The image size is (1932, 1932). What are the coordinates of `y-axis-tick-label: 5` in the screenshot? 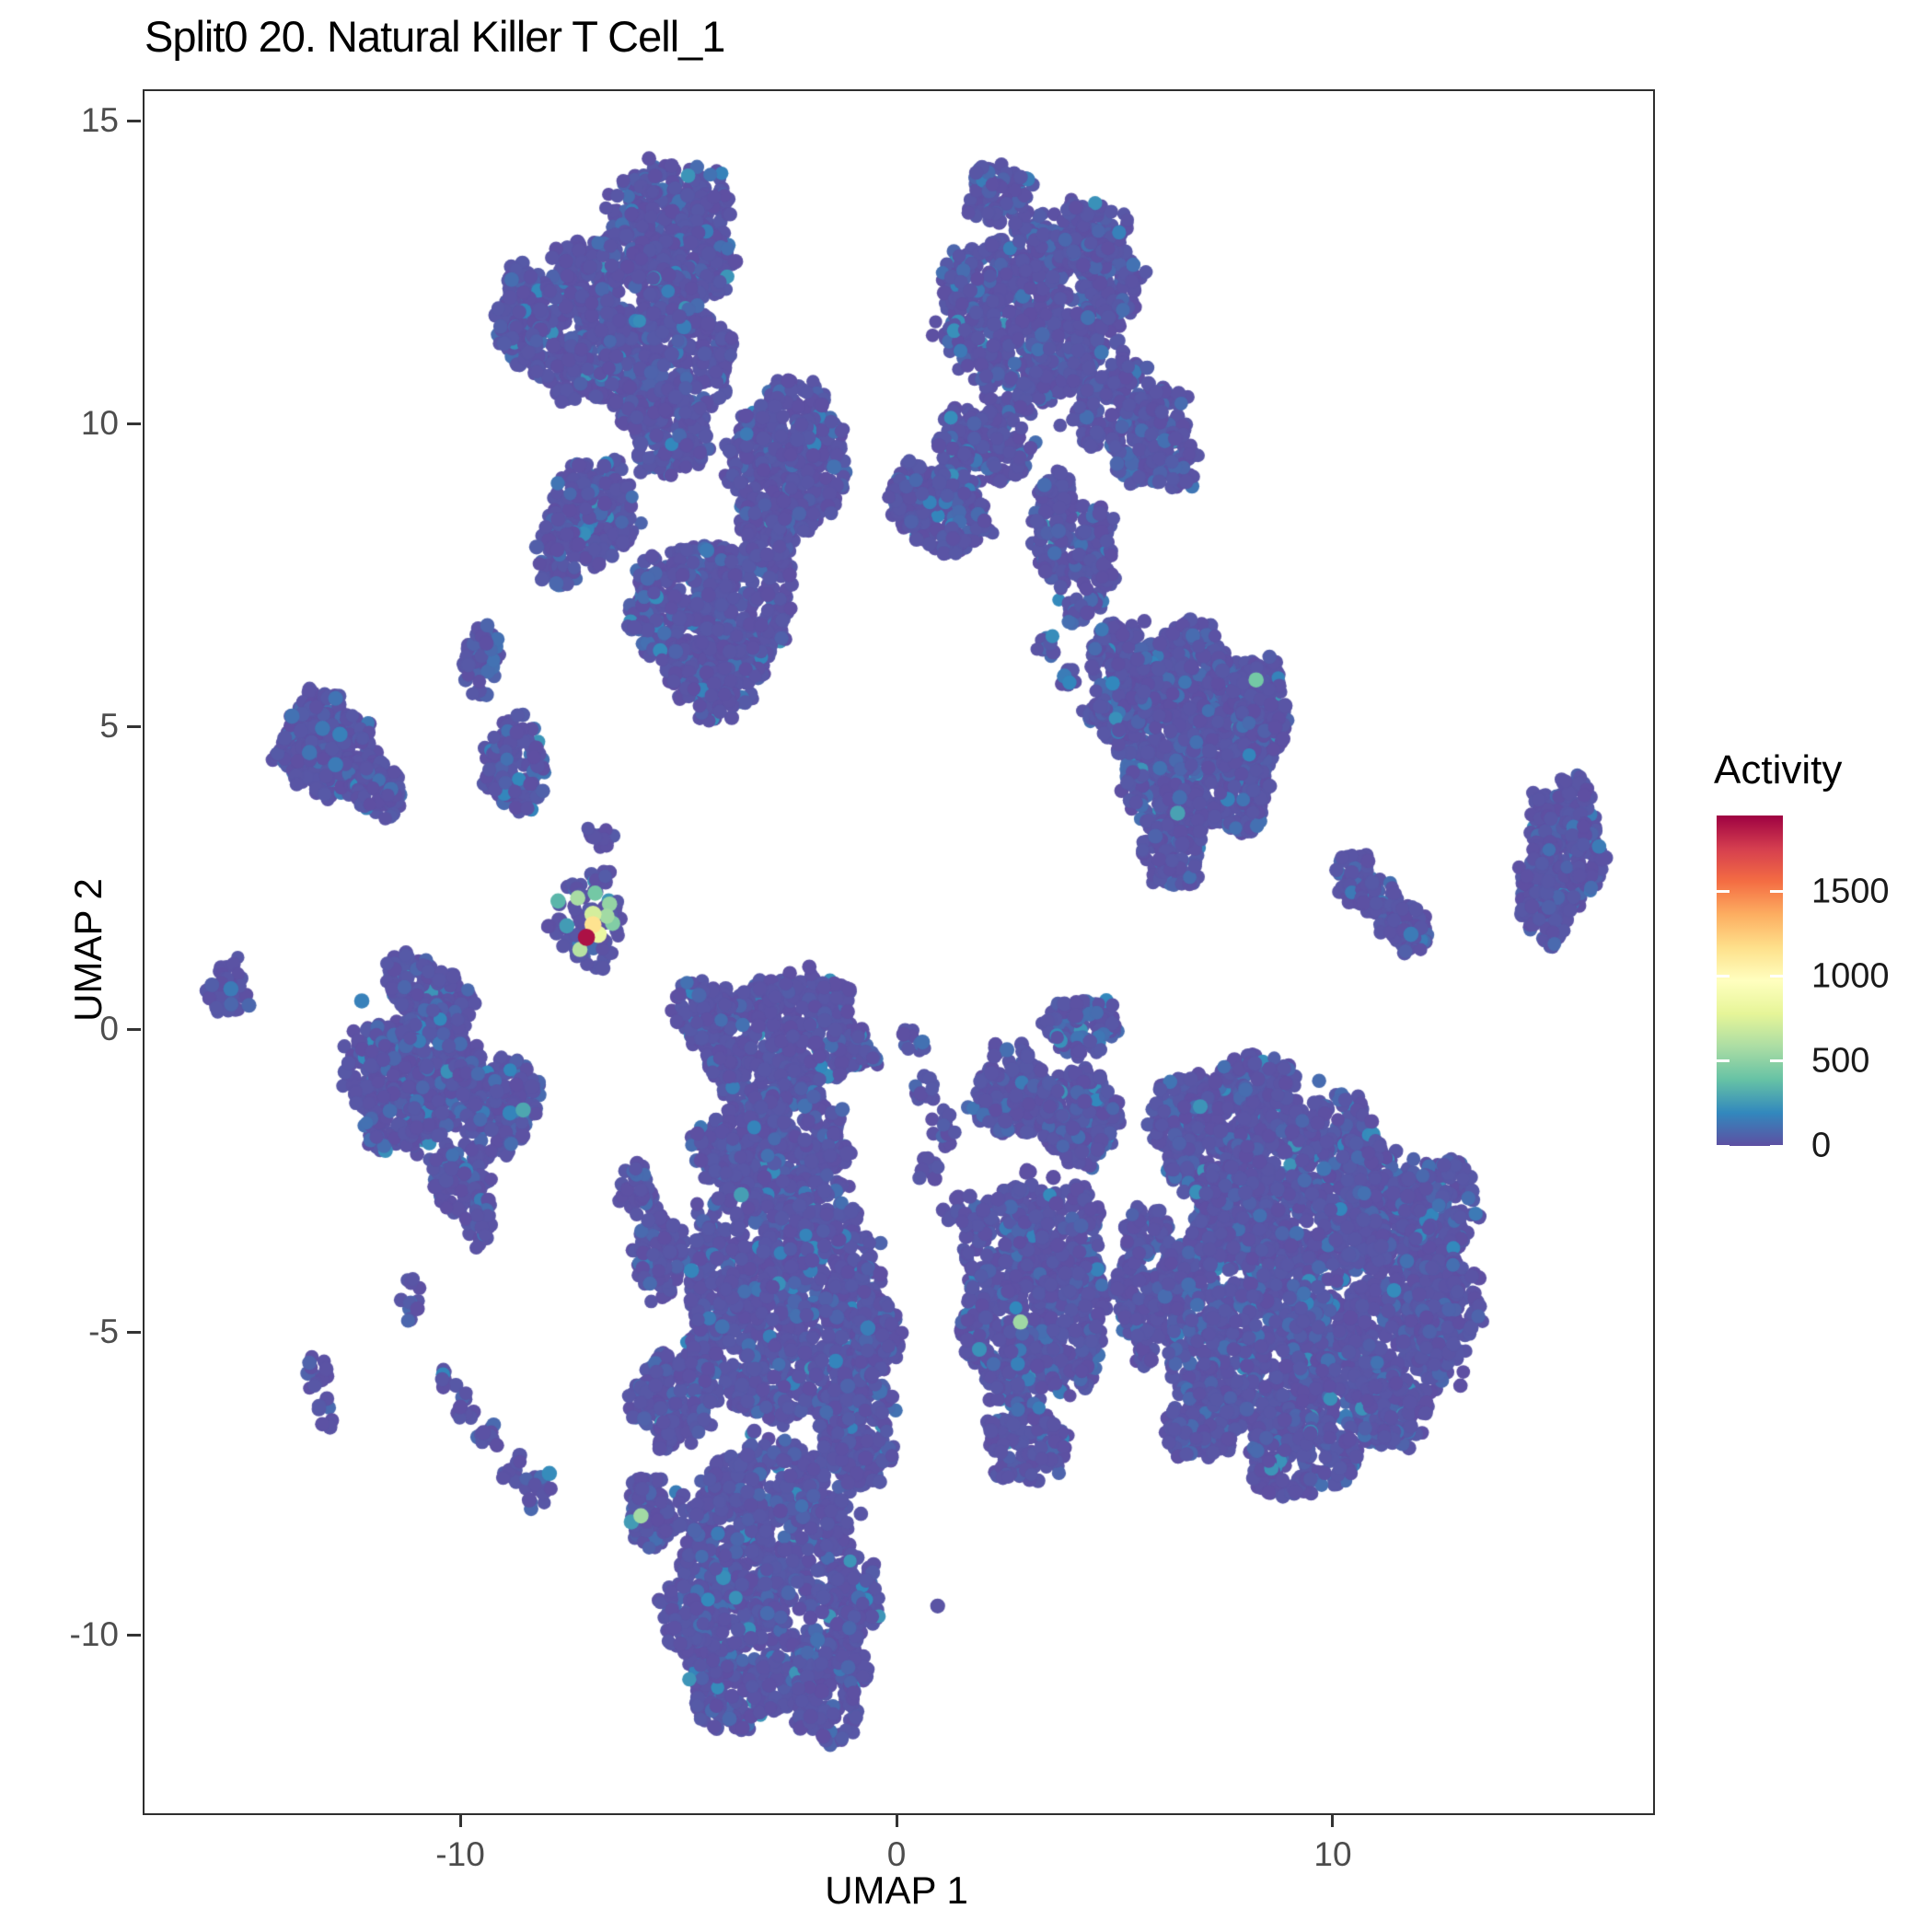 It's located at (109, 726).